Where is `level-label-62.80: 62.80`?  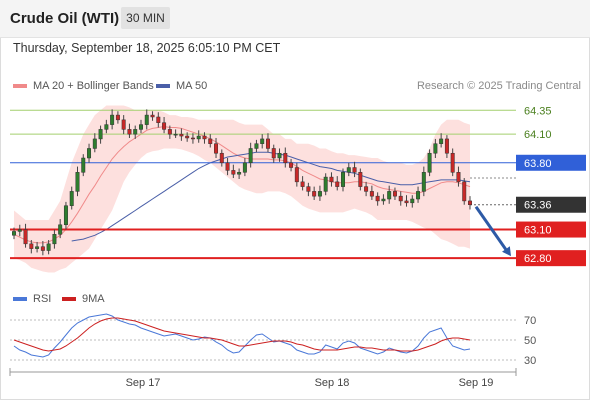 level-label-62.80: 62.80 is located at coordinates (538, 259).